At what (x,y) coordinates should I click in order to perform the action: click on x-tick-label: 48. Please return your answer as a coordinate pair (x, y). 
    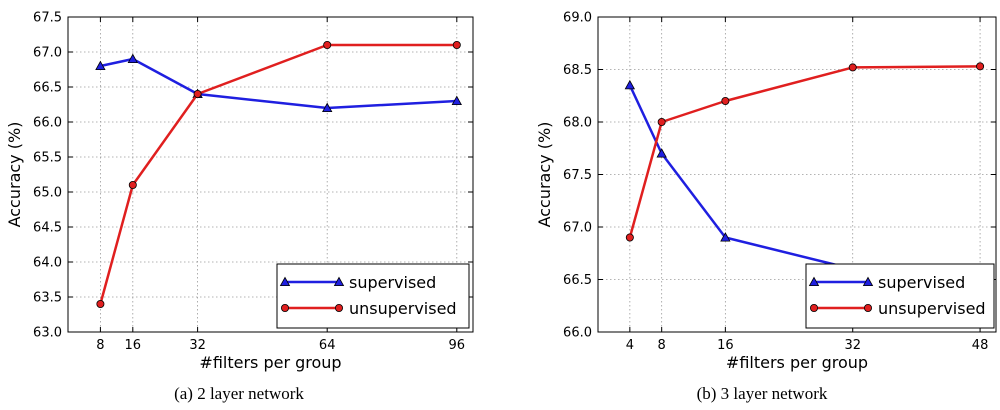
    Looking at the image, I should click on (980, 345).